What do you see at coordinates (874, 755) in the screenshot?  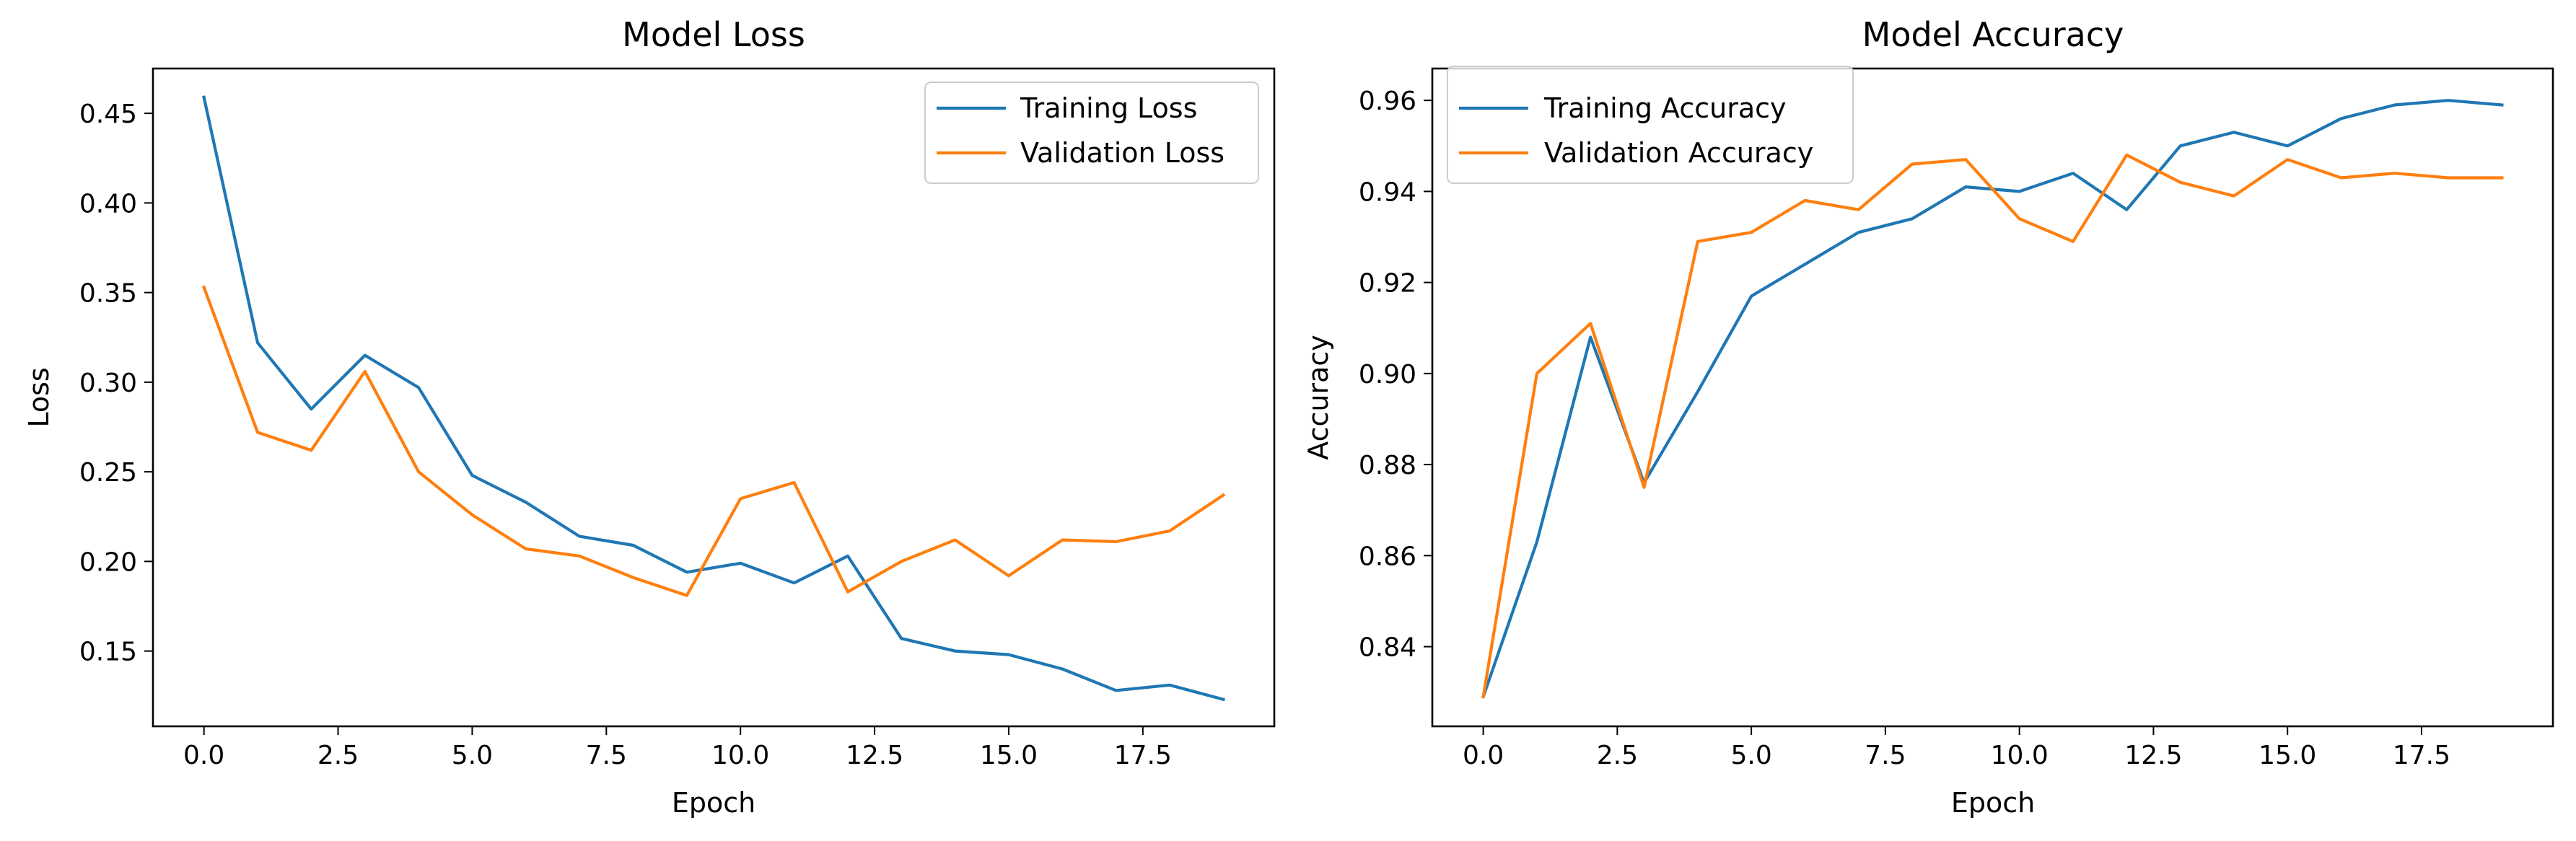 I see `loss-x-tick-label: 12.5` at bounding box center [874, 755].